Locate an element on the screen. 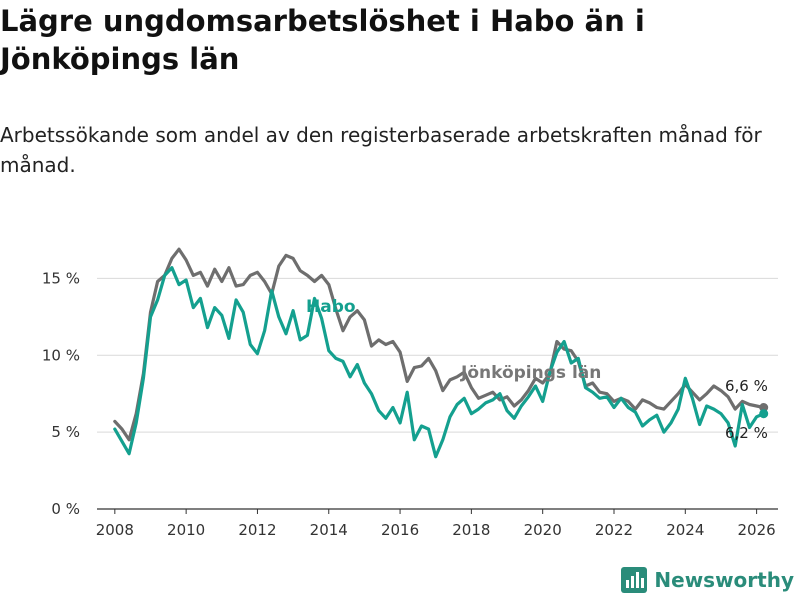 The width and height of the screenshot is (800, 600). series-label-habo: Habo is located at coordinates (331, 307).